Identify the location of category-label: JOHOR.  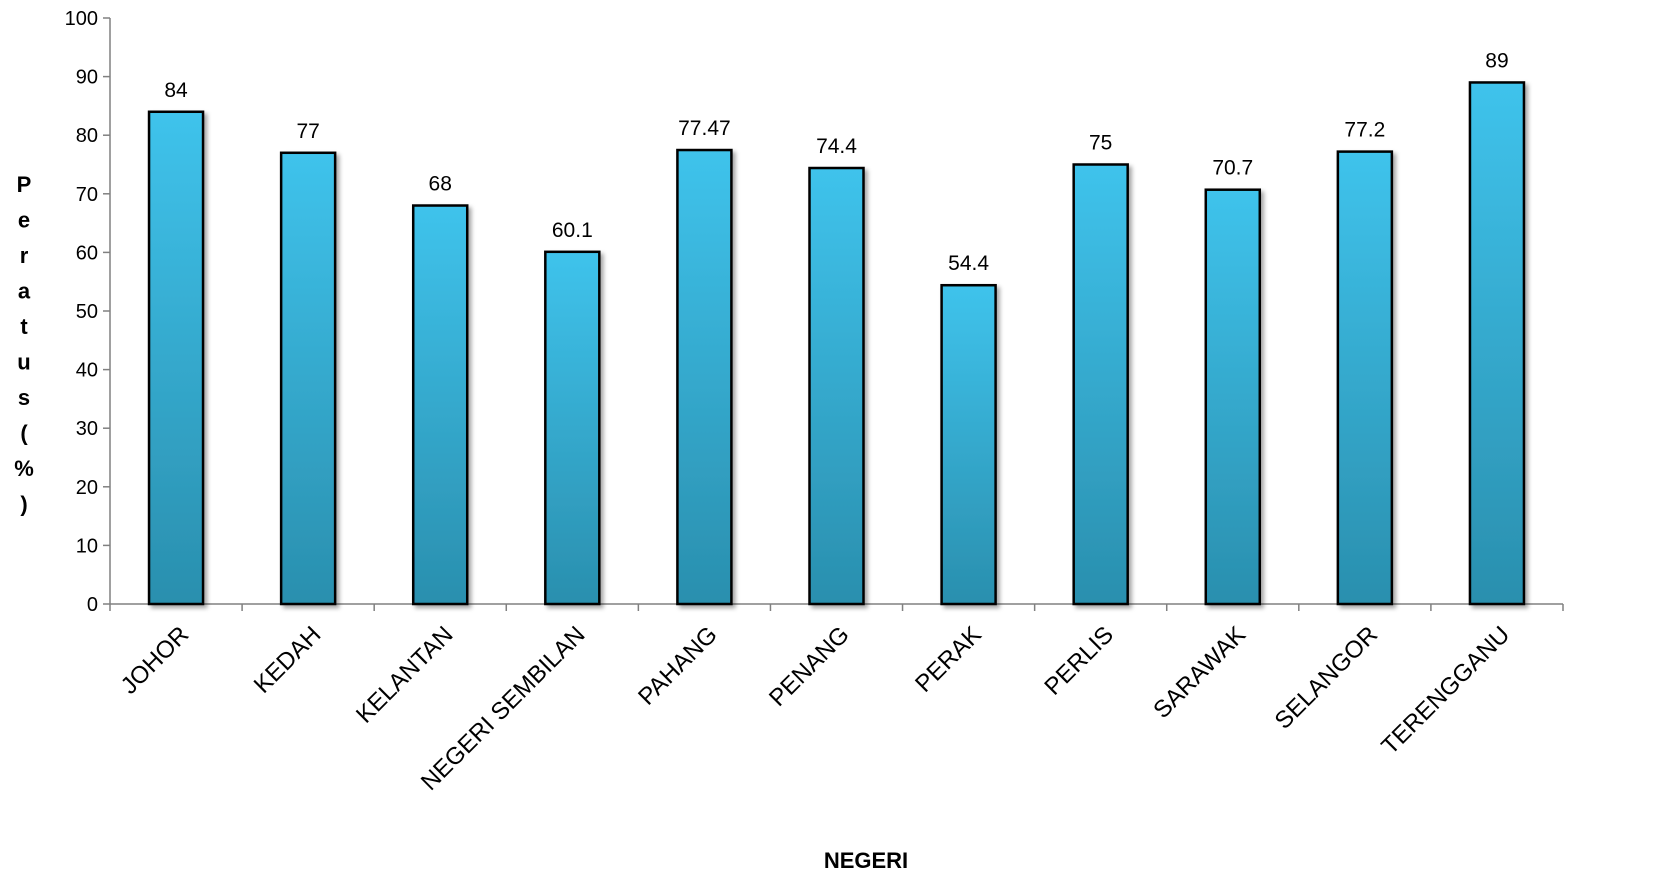
(155, 660).